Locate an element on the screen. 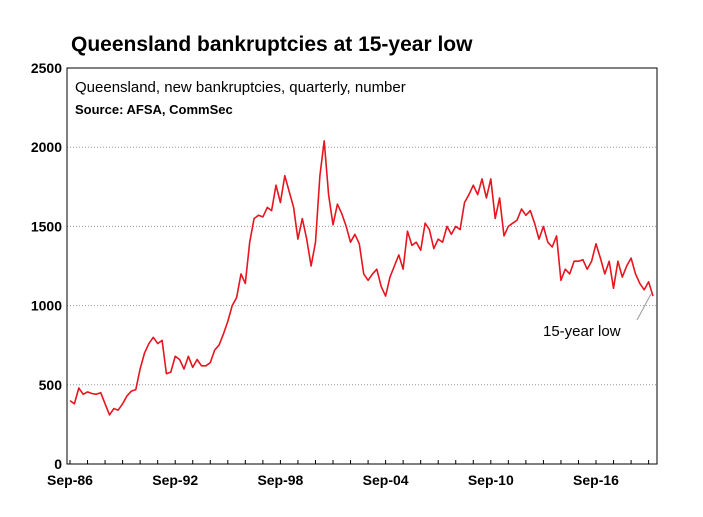 Image resolution: width=703 pixels, height=517 pixels. y-tick-label: 1000 is located at coordinates (46, 306).